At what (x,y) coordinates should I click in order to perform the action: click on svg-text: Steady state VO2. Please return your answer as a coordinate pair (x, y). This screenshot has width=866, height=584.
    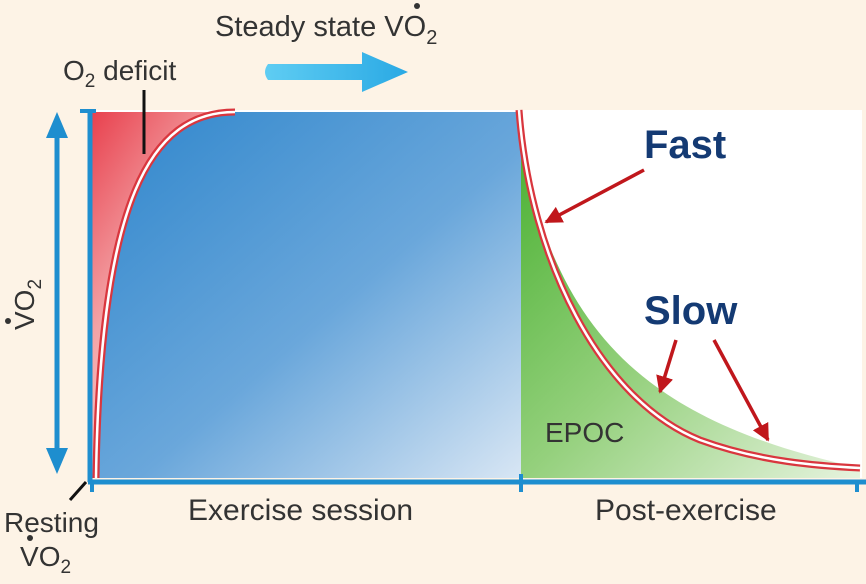
    Looking at the image, I should click on (326, 30).